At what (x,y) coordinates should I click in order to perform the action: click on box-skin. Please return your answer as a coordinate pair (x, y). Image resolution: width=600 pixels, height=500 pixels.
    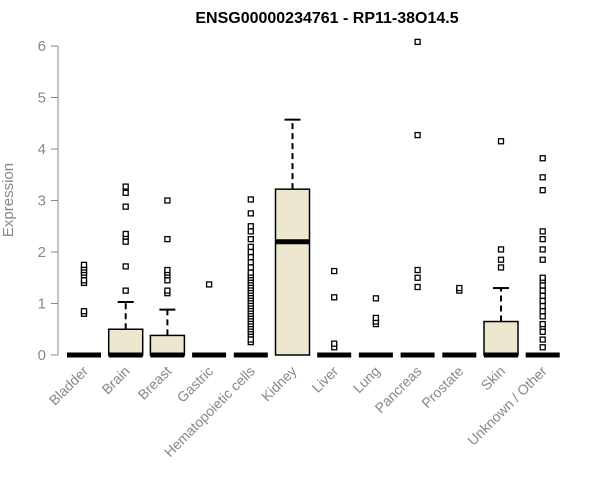
    Looking at the image, I should click on (501, 248).